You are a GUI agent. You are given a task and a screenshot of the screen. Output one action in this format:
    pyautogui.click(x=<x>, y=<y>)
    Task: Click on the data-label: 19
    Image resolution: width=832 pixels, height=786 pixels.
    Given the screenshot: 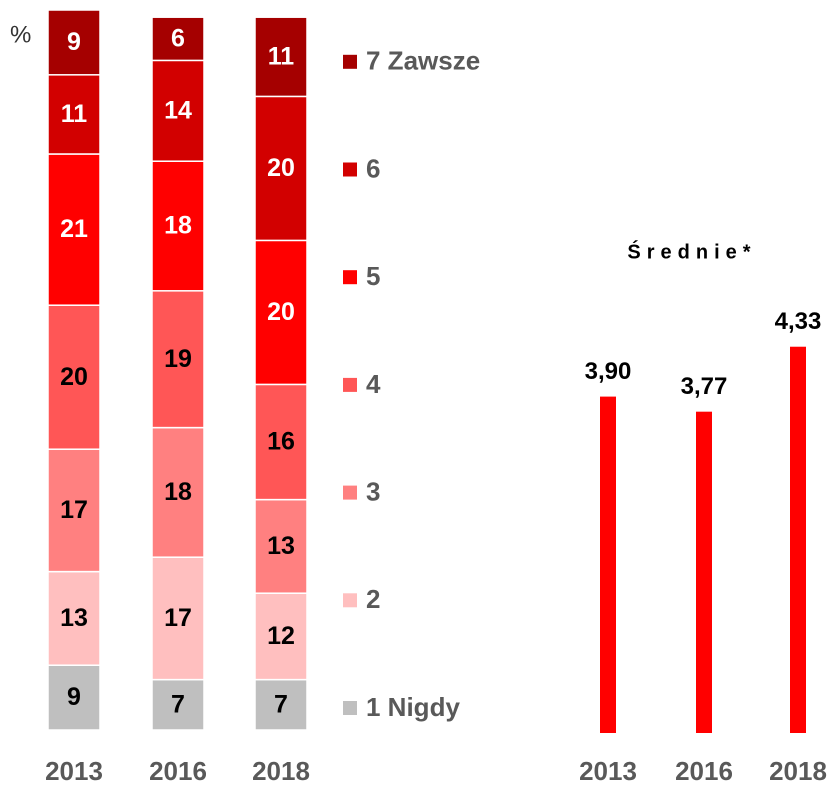 What is the action you would take?
    pyautogui.click(x=178, y=359)
    